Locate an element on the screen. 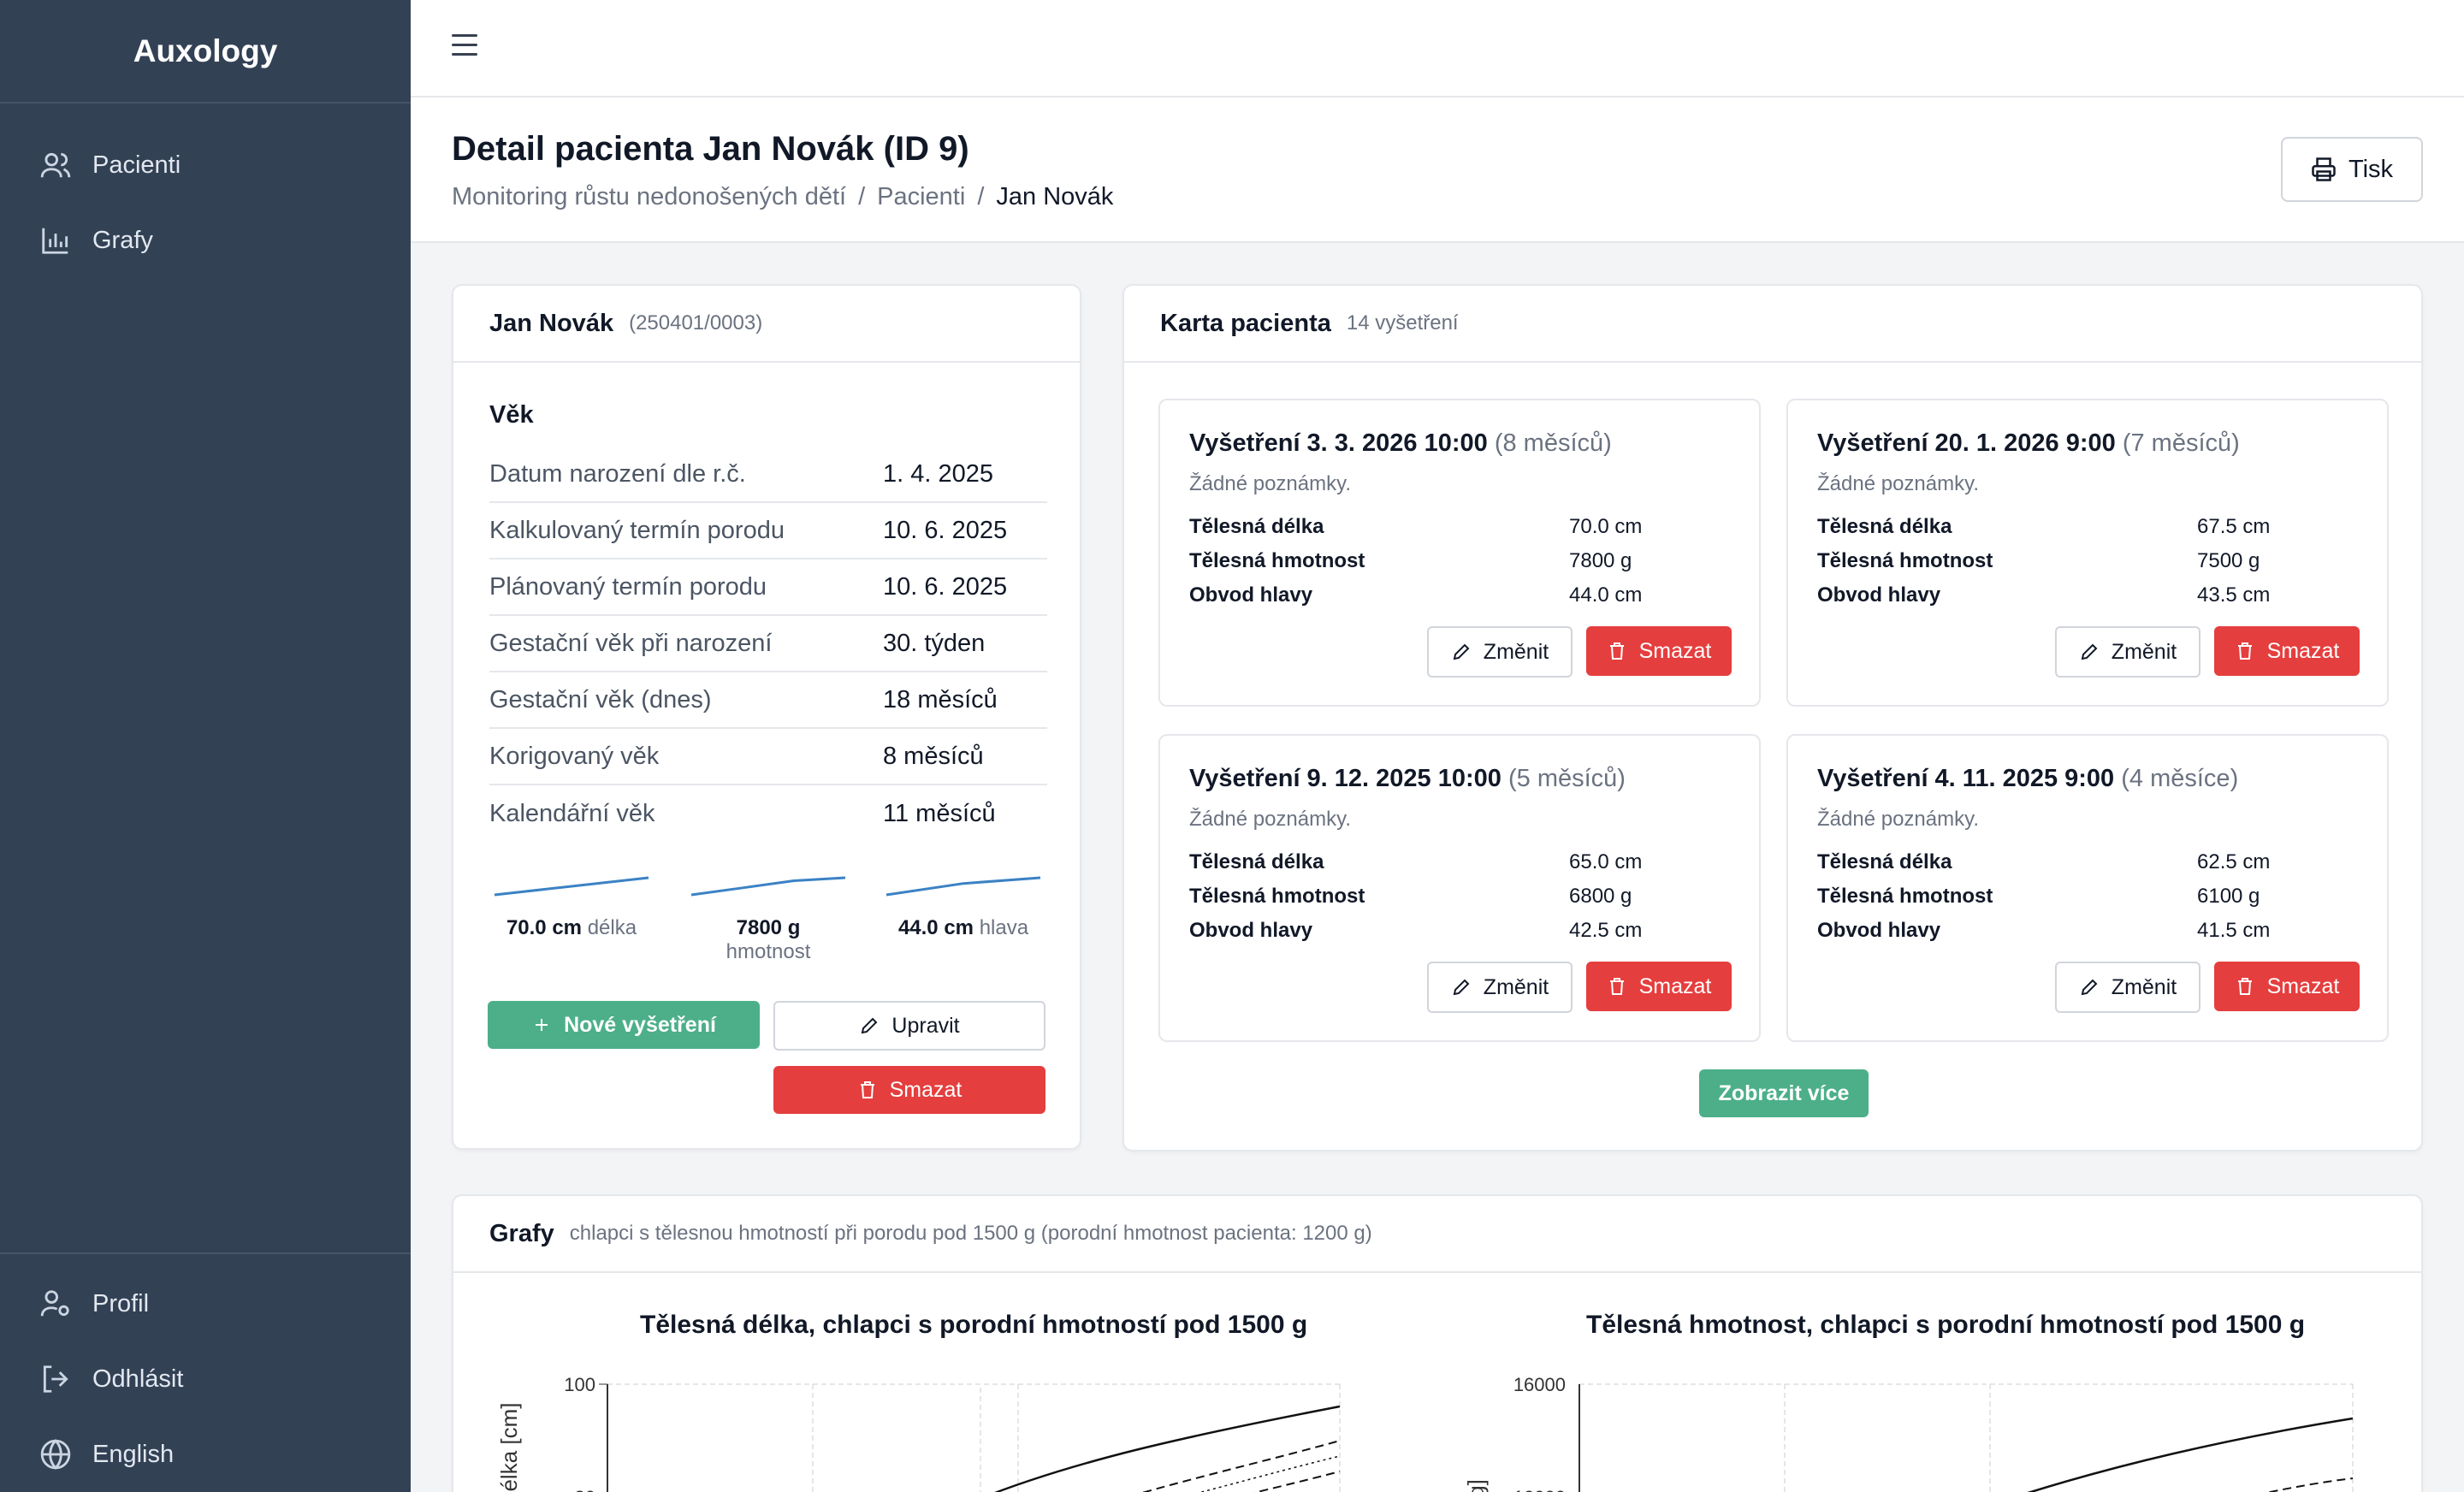  sparkline-value: 44.0 cm is located at coordinates (935, 927).